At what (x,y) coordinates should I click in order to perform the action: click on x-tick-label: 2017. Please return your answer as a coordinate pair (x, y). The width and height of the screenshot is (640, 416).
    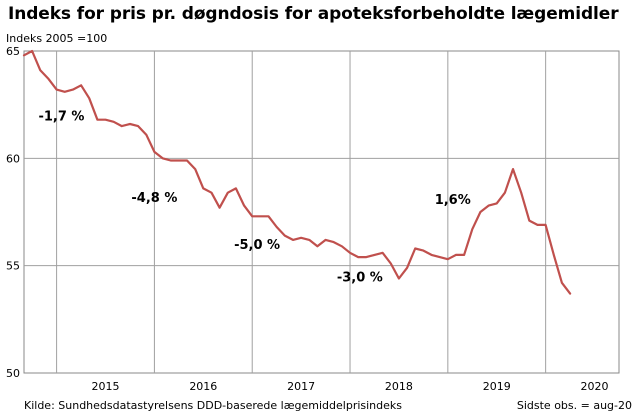
    Looking at the image, I should click on (301, 386).